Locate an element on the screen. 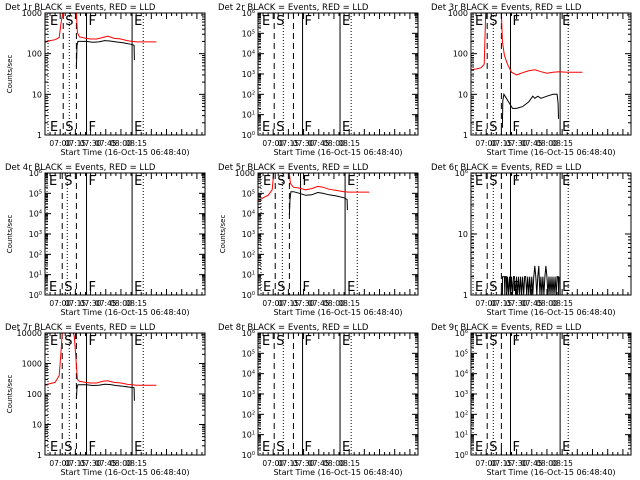  det-7r-ytick-label-4: 10000 is located at coordinates (29, 333).